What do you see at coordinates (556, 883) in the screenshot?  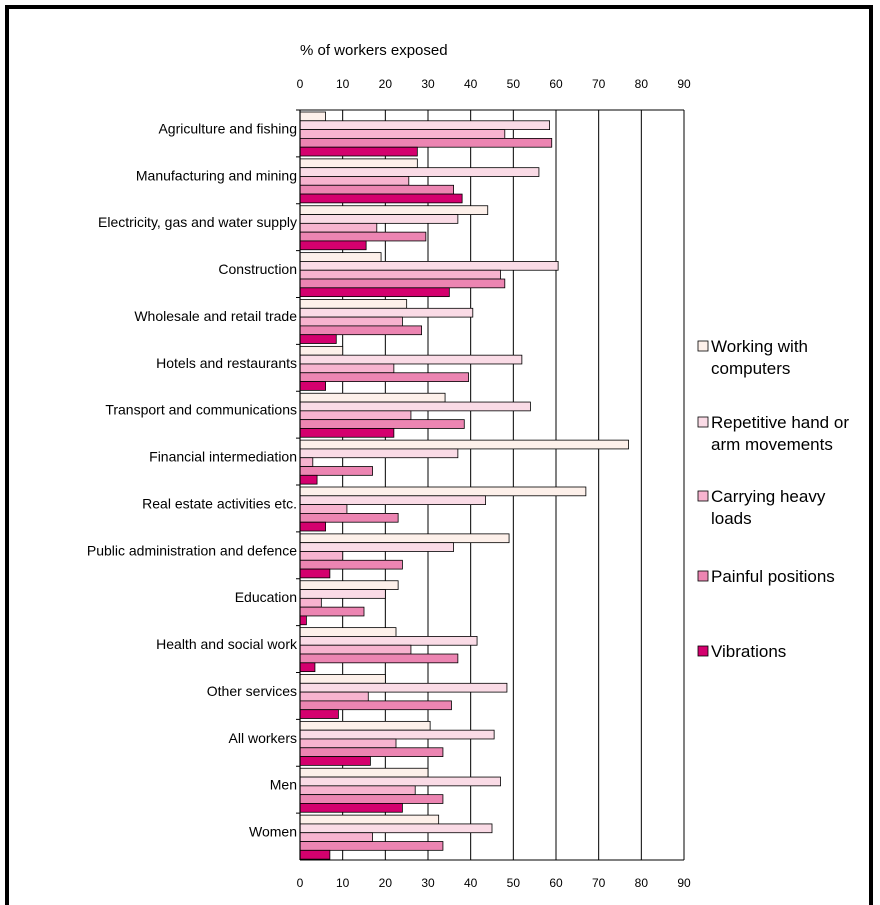 I see `x-tick-label-bottom: 60` at bounding box center [556, 883].